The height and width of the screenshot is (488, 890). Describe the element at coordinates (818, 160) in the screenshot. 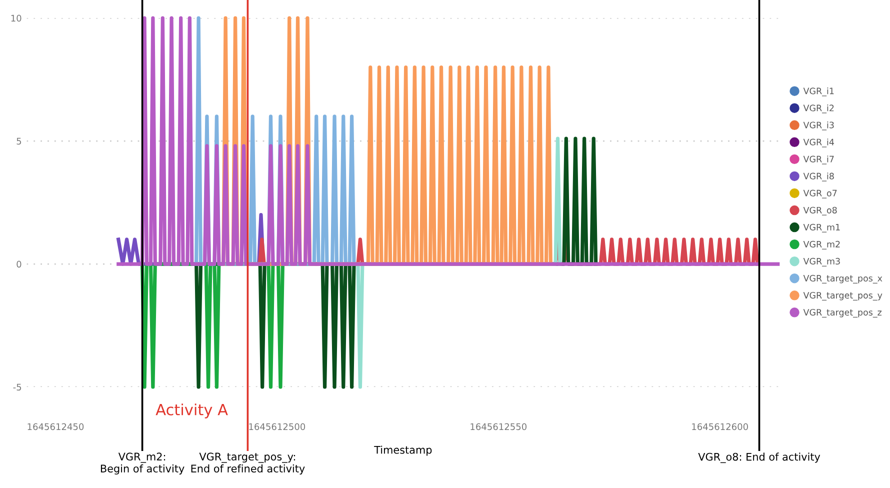

I see `legend-label: VGR_i7` at that location.